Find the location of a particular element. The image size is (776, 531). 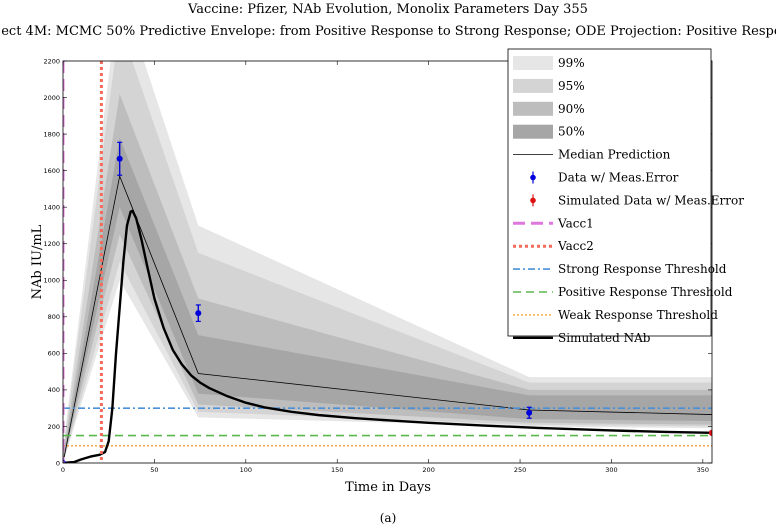

y-tick-label: 600 is located at coordinates (54, 354).